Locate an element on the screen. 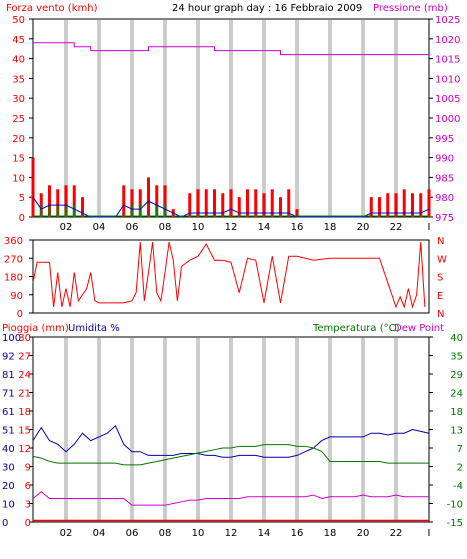 This screenshot has height=559, width=467. humidity-tick-label: 30 is located at coordinates (8, 468).